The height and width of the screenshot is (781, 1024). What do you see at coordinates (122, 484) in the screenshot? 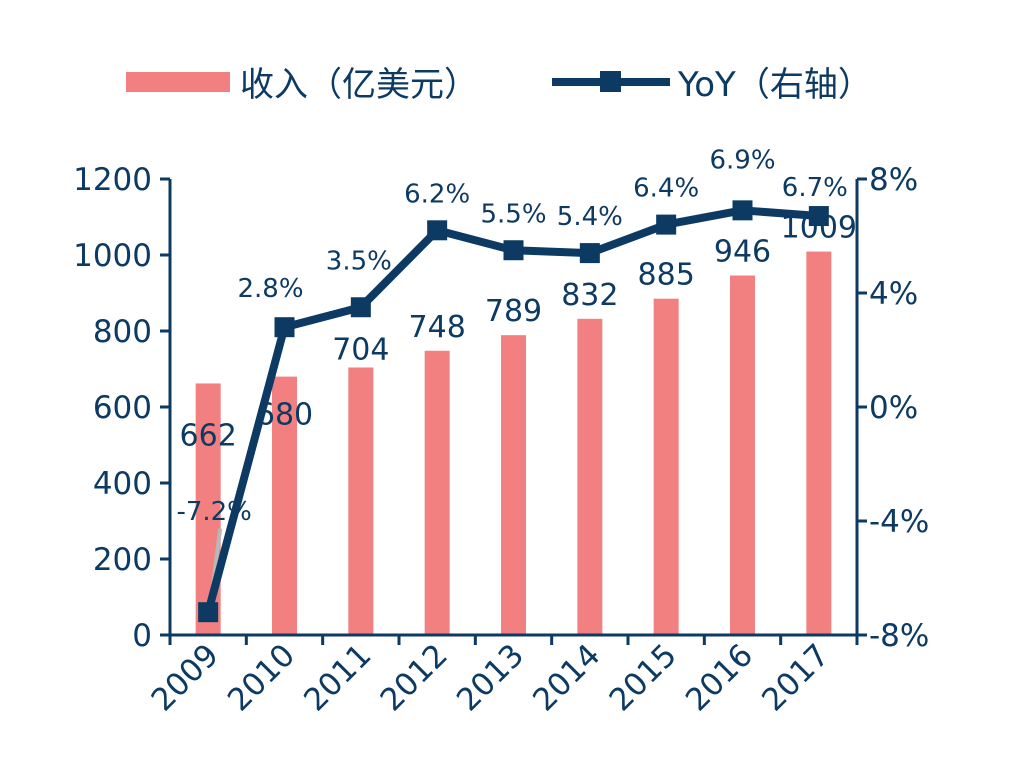
I see `left-tick-label: 400` at bounding box center [122, 484].